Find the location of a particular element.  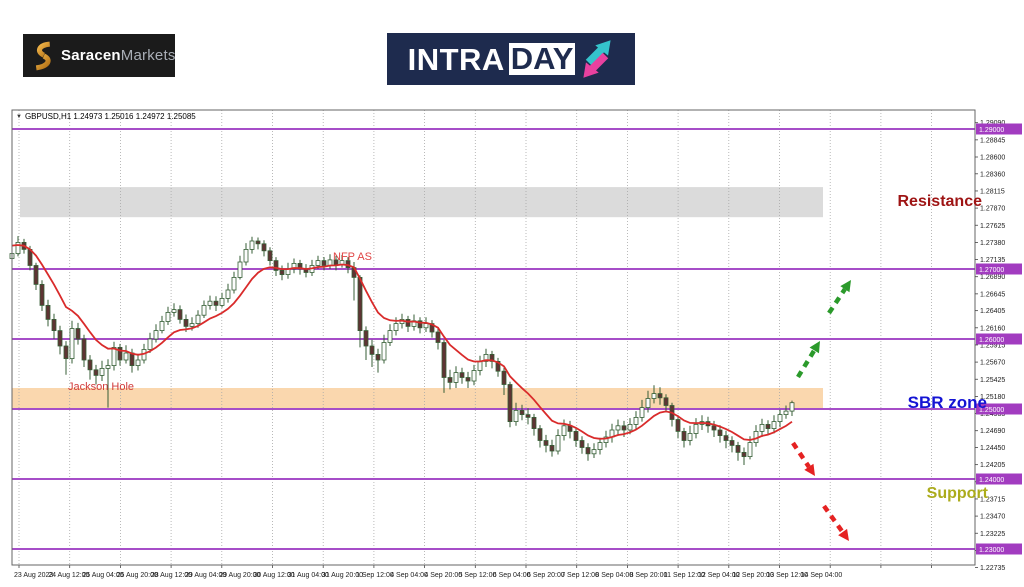

time-tick-label: 24 Aug 12:00 is located at coordinates (68, 575).